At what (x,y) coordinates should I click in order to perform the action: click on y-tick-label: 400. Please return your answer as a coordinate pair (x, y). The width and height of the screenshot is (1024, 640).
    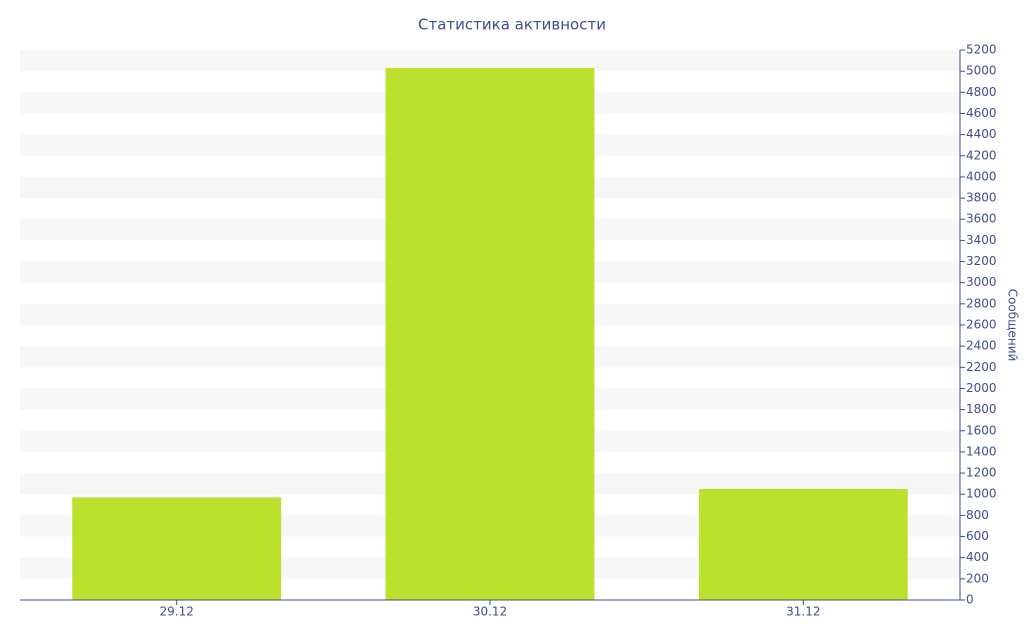
    Looking at the image, I should click on (977, 557).